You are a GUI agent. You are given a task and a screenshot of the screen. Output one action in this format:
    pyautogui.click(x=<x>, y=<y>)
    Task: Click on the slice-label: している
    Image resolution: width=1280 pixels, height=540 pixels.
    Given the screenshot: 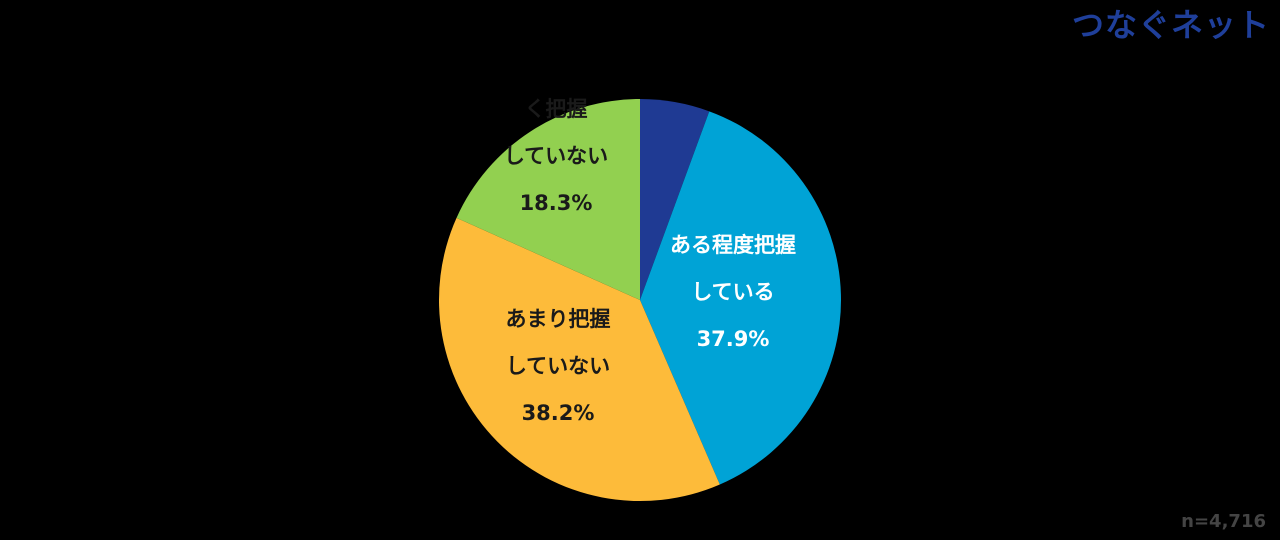 What is the action you would take?
    pyautogui.click(x=732, y=292)
    